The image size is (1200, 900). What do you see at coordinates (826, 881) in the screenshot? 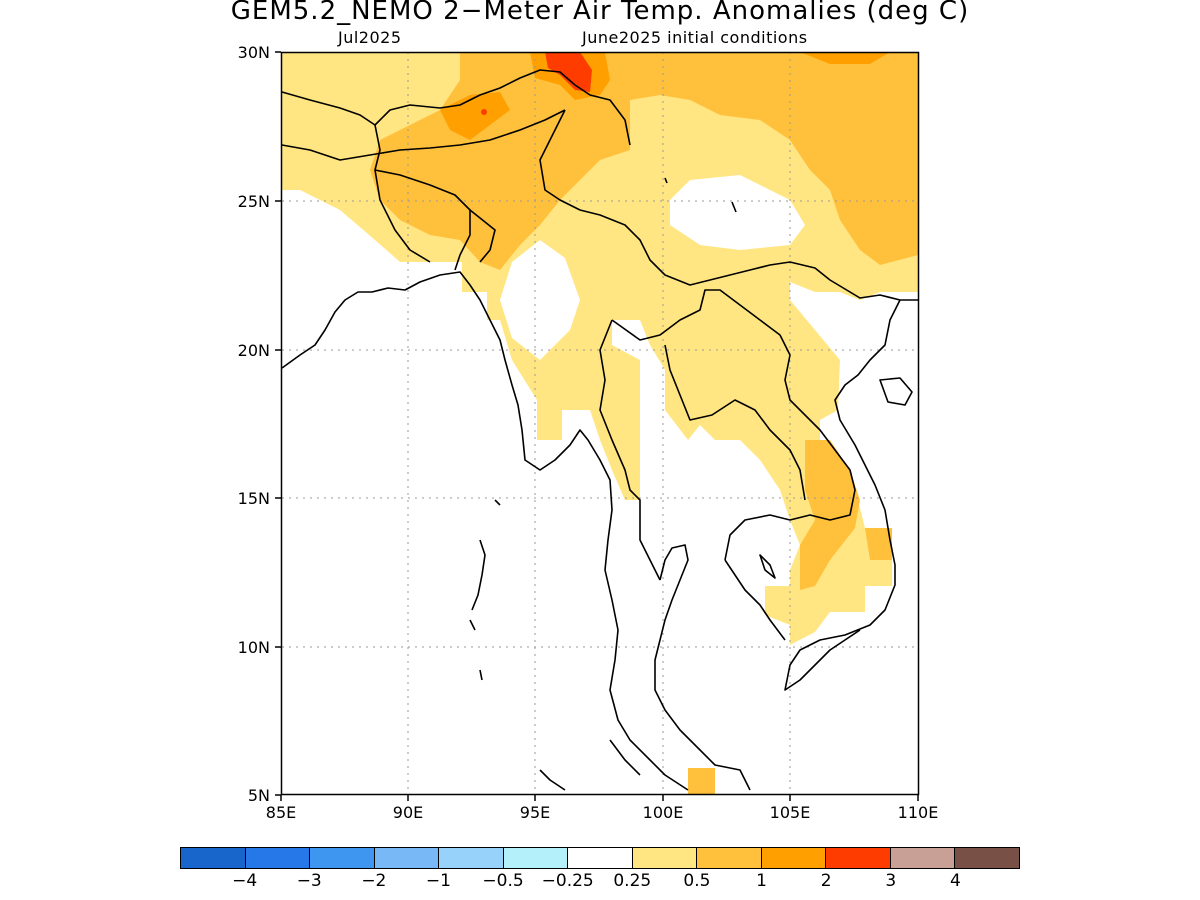
I see `color-legend-label: 2` at bounding box center [826, 881].